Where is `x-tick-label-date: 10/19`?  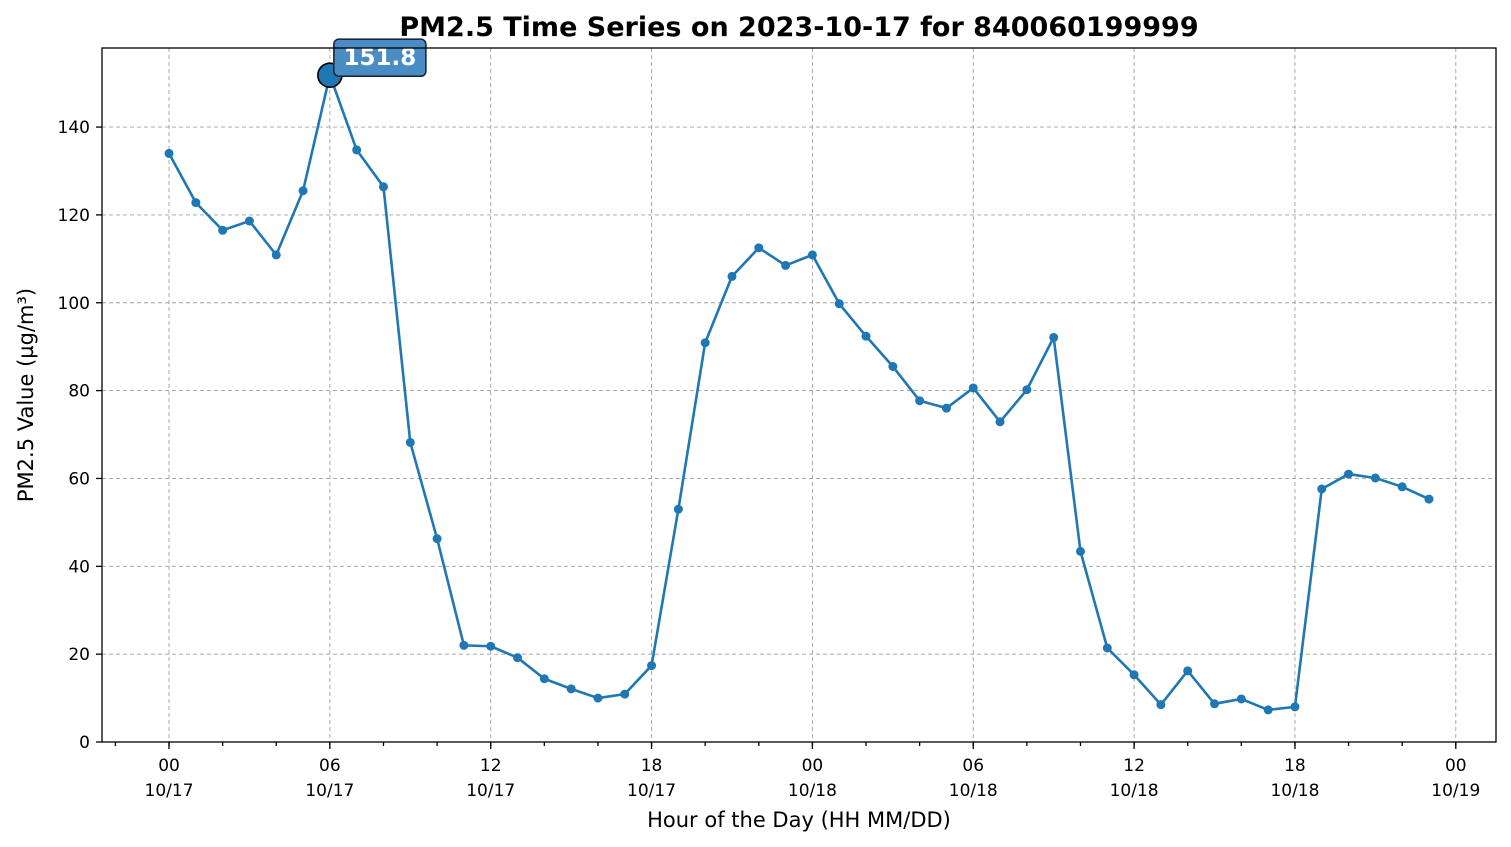
x-tick-label-date: 10/19 is located at coordinates (1455, 791).